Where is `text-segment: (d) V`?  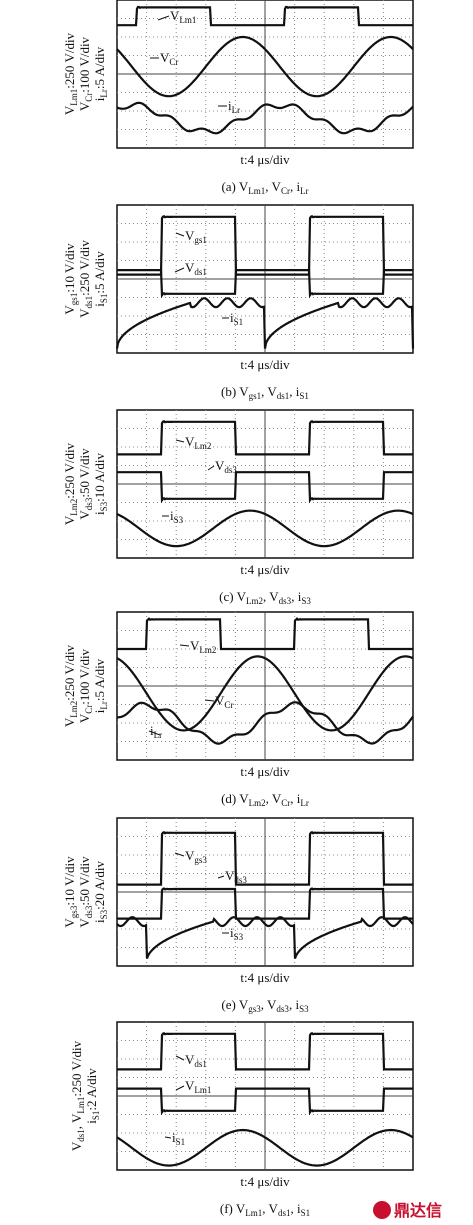
text-segment: (d) V is located at coordinates (235, 798).